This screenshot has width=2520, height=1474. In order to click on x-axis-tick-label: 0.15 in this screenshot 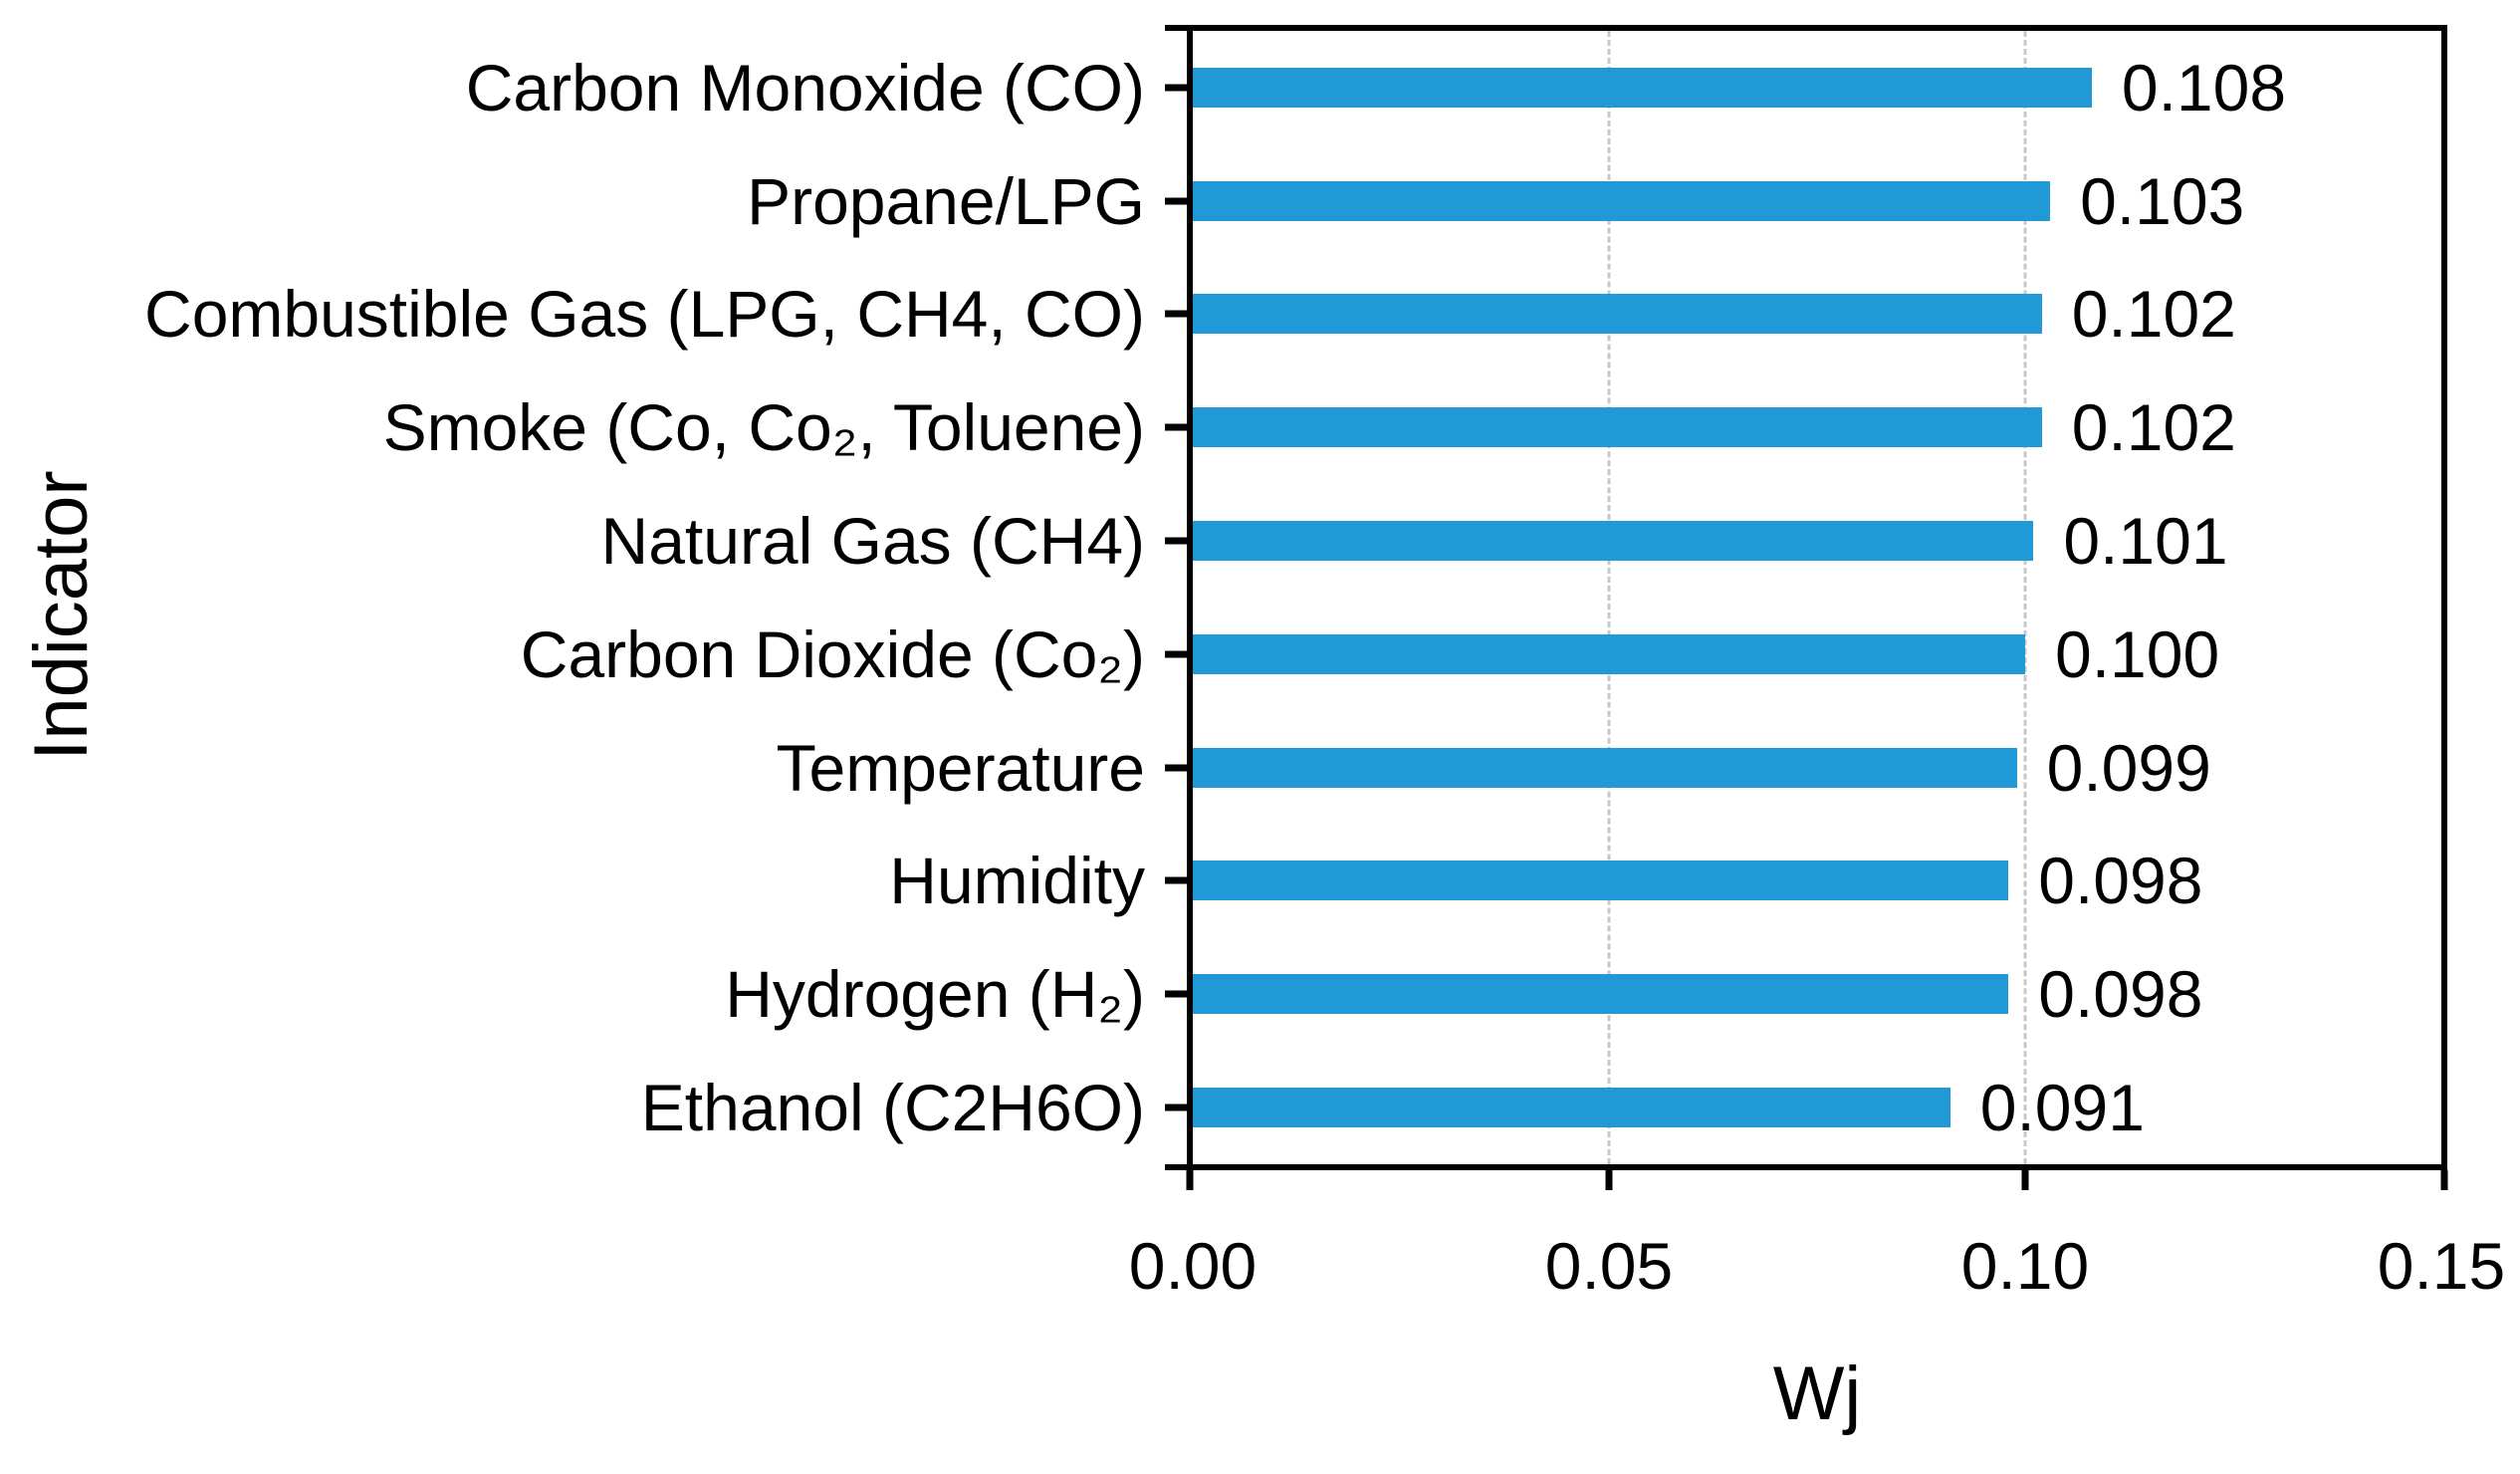, I will do `click(2441, 1266)`.